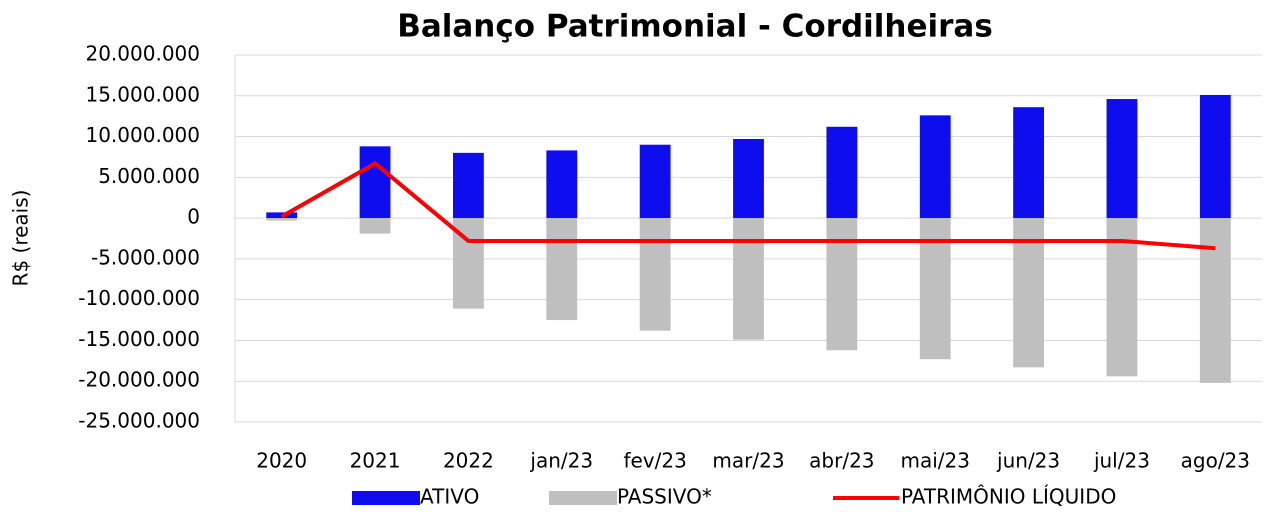 This screenshot has width=1284, height=512. What do you see at coordinates (281, 461) in the screenshot?
I see `x-tick-label: 2020` at bounding box center [281, 461].